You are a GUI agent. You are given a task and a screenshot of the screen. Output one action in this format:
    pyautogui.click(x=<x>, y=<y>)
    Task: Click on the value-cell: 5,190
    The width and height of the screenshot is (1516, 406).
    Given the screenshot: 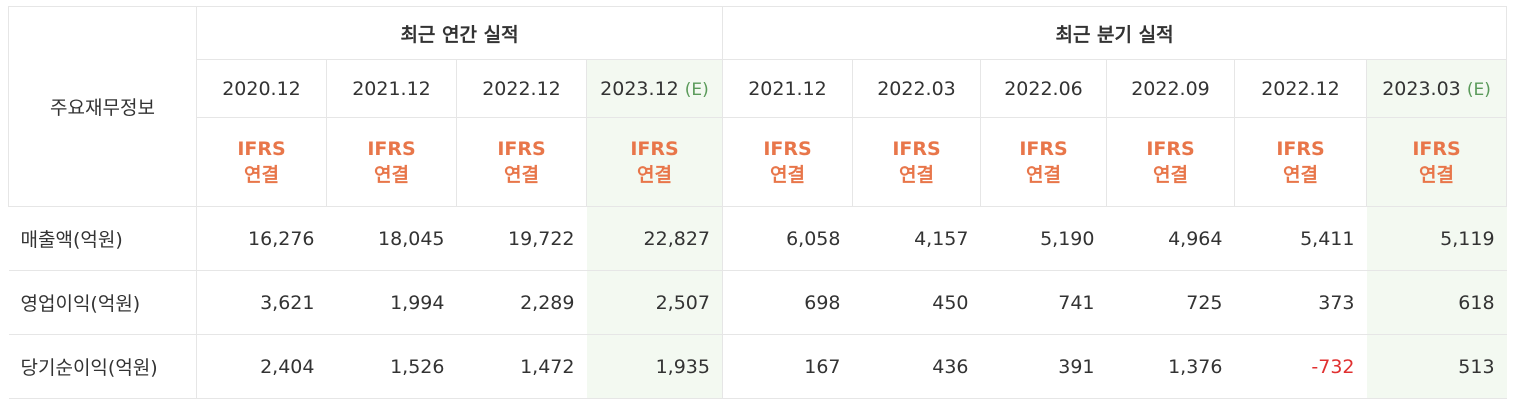 What is the action you would take?
    pyautogui.click(x=1043, y=238)
    